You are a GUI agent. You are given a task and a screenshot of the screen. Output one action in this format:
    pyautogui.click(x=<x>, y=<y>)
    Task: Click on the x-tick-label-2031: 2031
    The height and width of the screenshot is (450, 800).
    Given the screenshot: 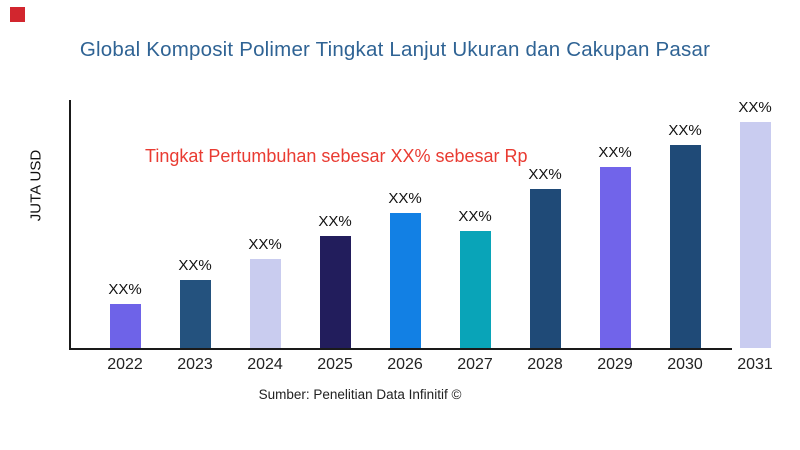 What is the action you would take?
    pyautogui.click(x=755, y=364)
    